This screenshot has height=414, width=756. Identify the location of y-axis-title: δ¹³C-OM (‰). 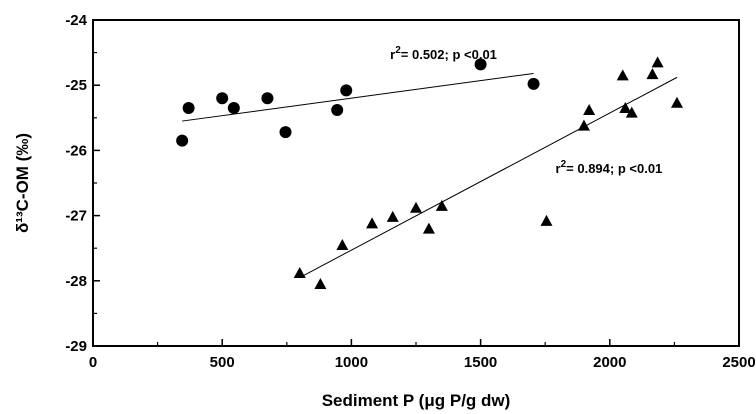
(22, 183).